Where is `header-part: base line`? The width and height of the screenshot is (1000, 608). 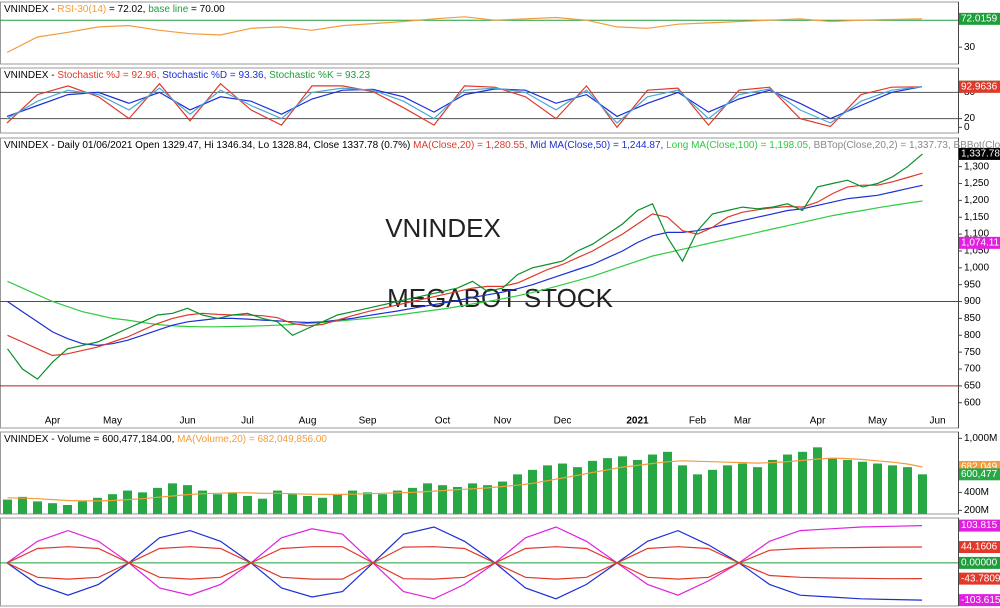
header-part: base line is located at coordinates (168, 9).